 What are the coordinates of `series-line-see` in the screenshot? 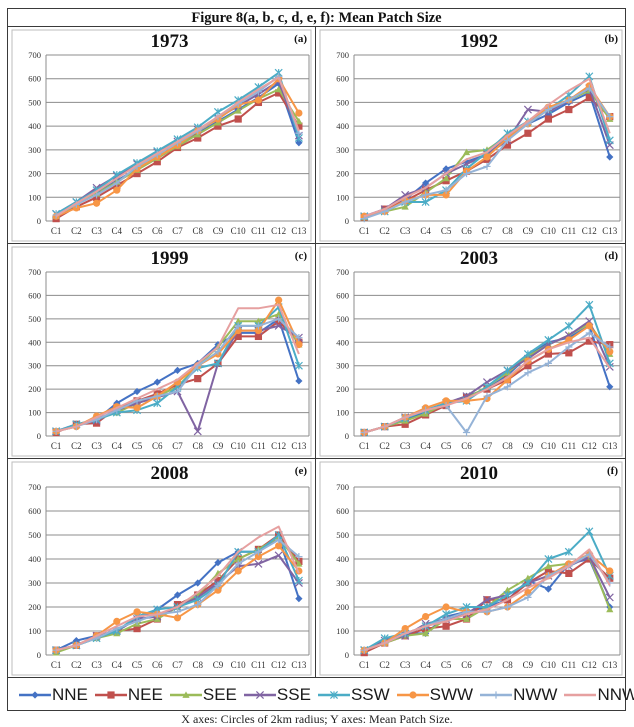 It's located at (487, 378).